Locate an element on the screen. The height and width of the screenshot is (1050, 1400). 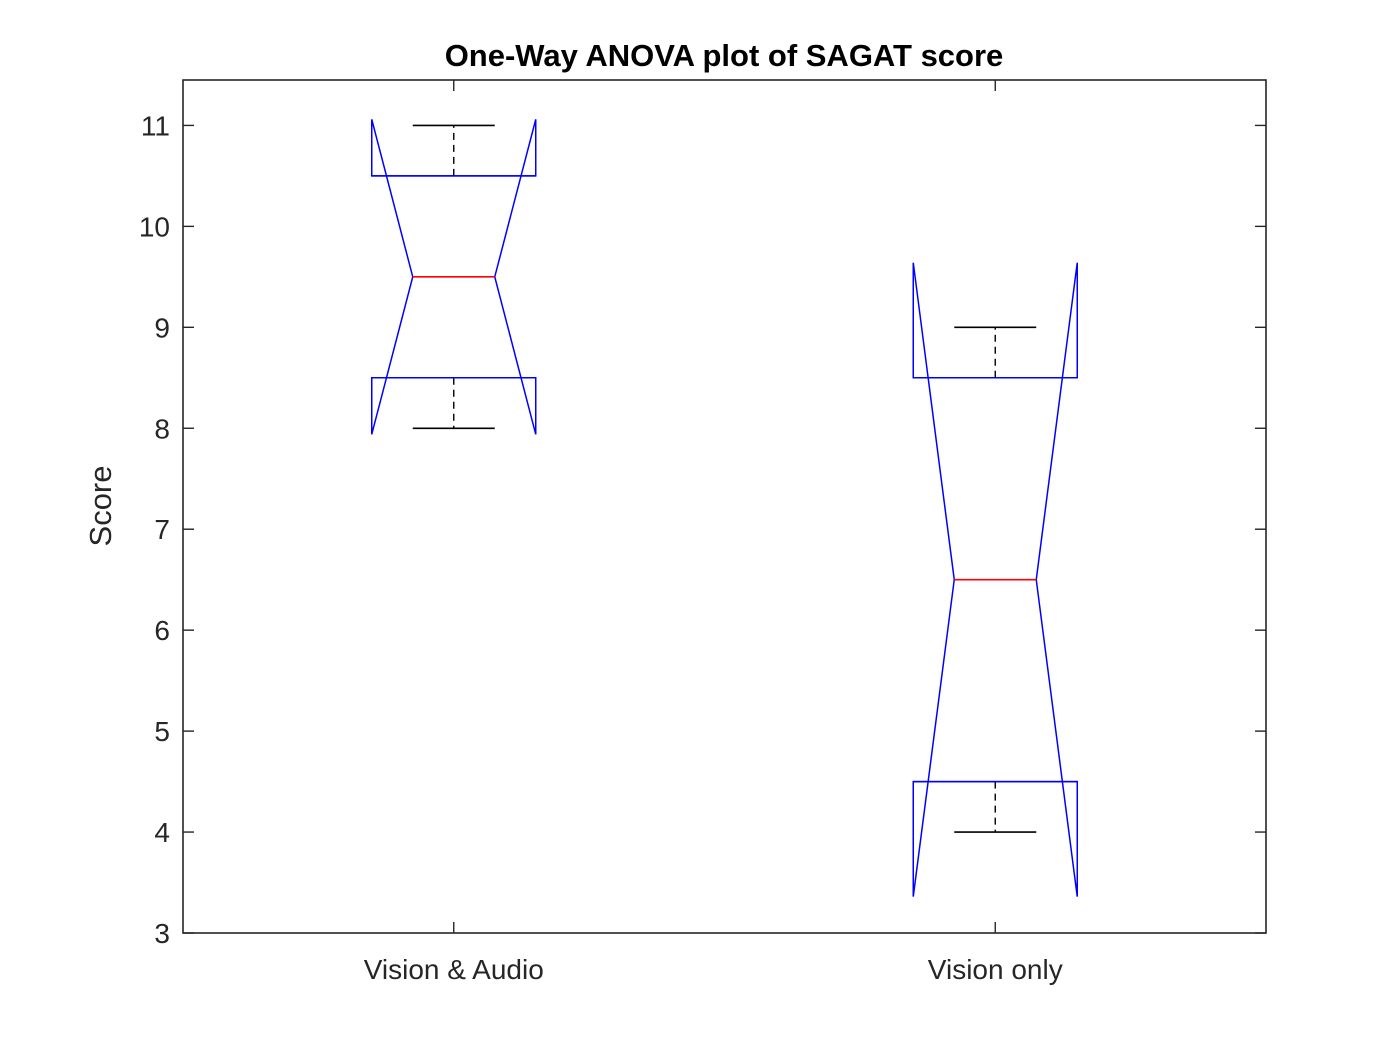
y-tick-label: 7 is located at coordinates (162, 529).